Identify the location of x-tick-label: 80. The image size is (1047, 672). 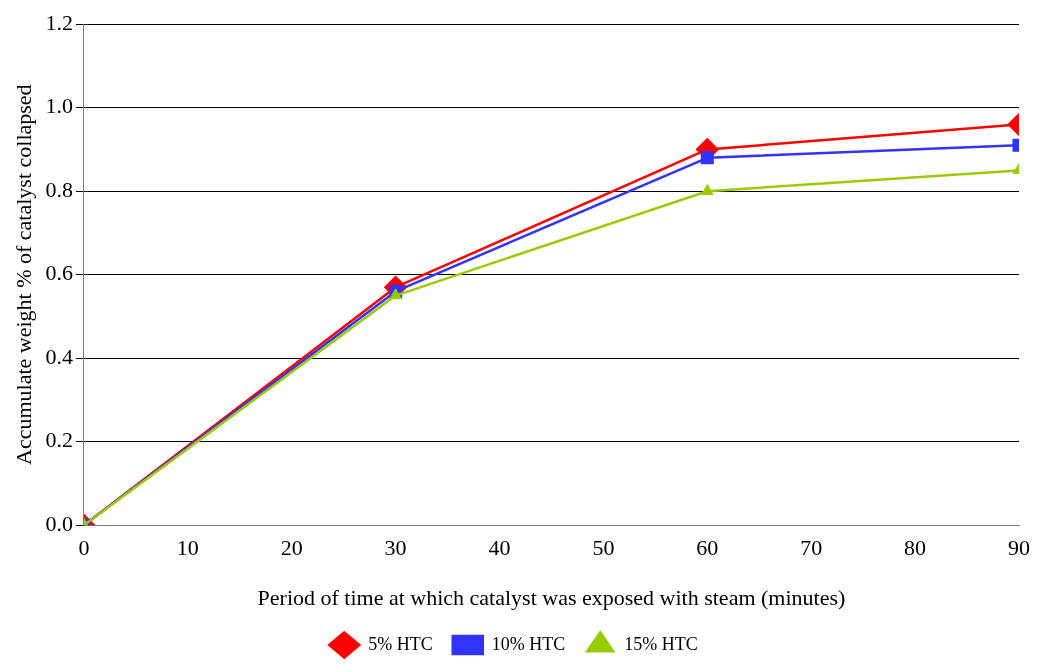
(915, 548).